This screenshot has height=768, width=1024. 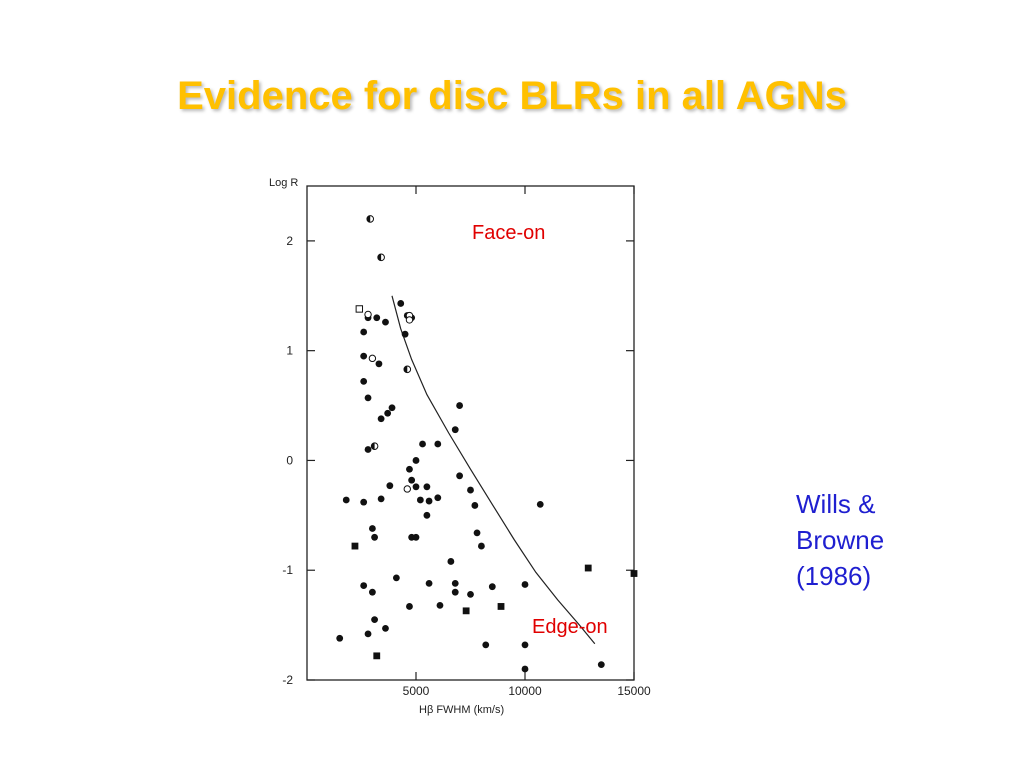 I want to click on y-tick-label: 1, so click(x=289, y=351).